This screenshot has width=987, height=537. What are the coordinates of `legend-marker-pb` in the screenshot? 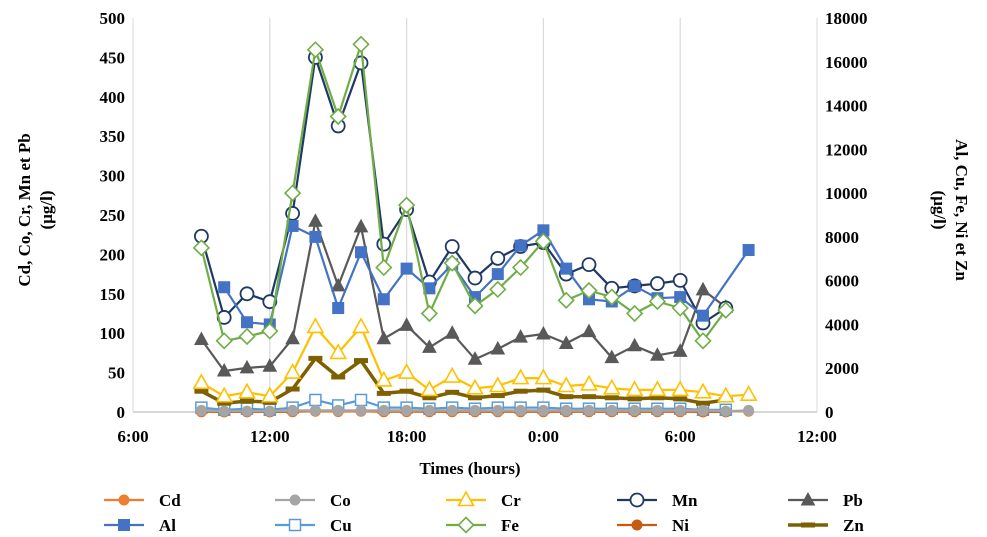 It's located at (808, 498).